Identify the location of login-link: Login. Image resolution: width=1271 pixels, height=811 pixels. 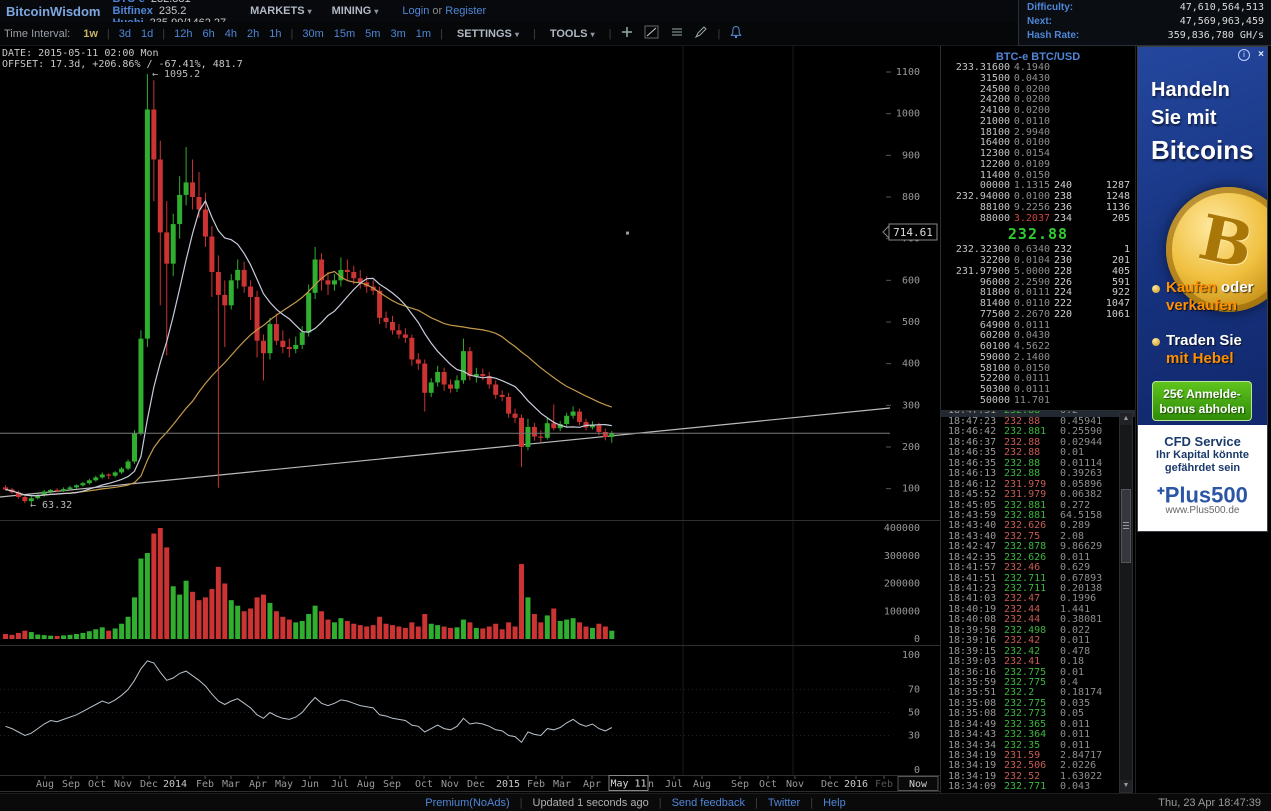
(416, 11).